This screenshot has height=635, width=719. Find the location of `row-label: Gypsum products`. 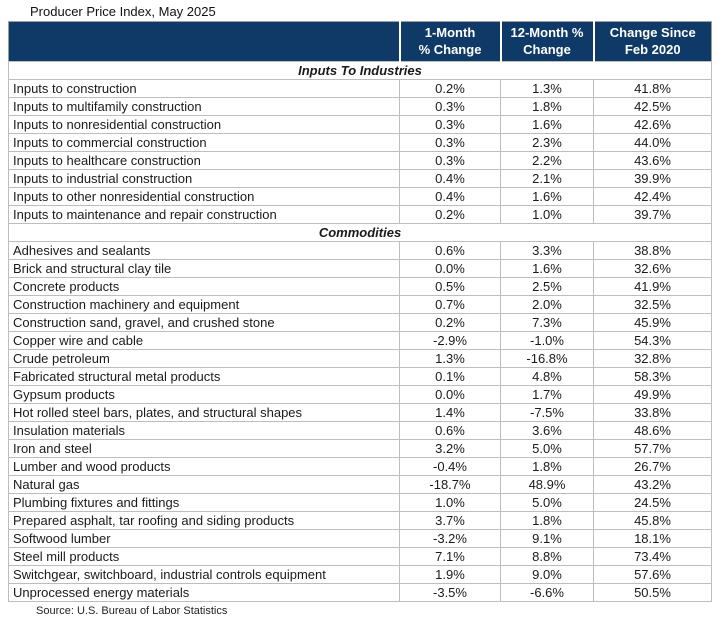

row-label: Gypsum products is located at coordinates (204, 394).